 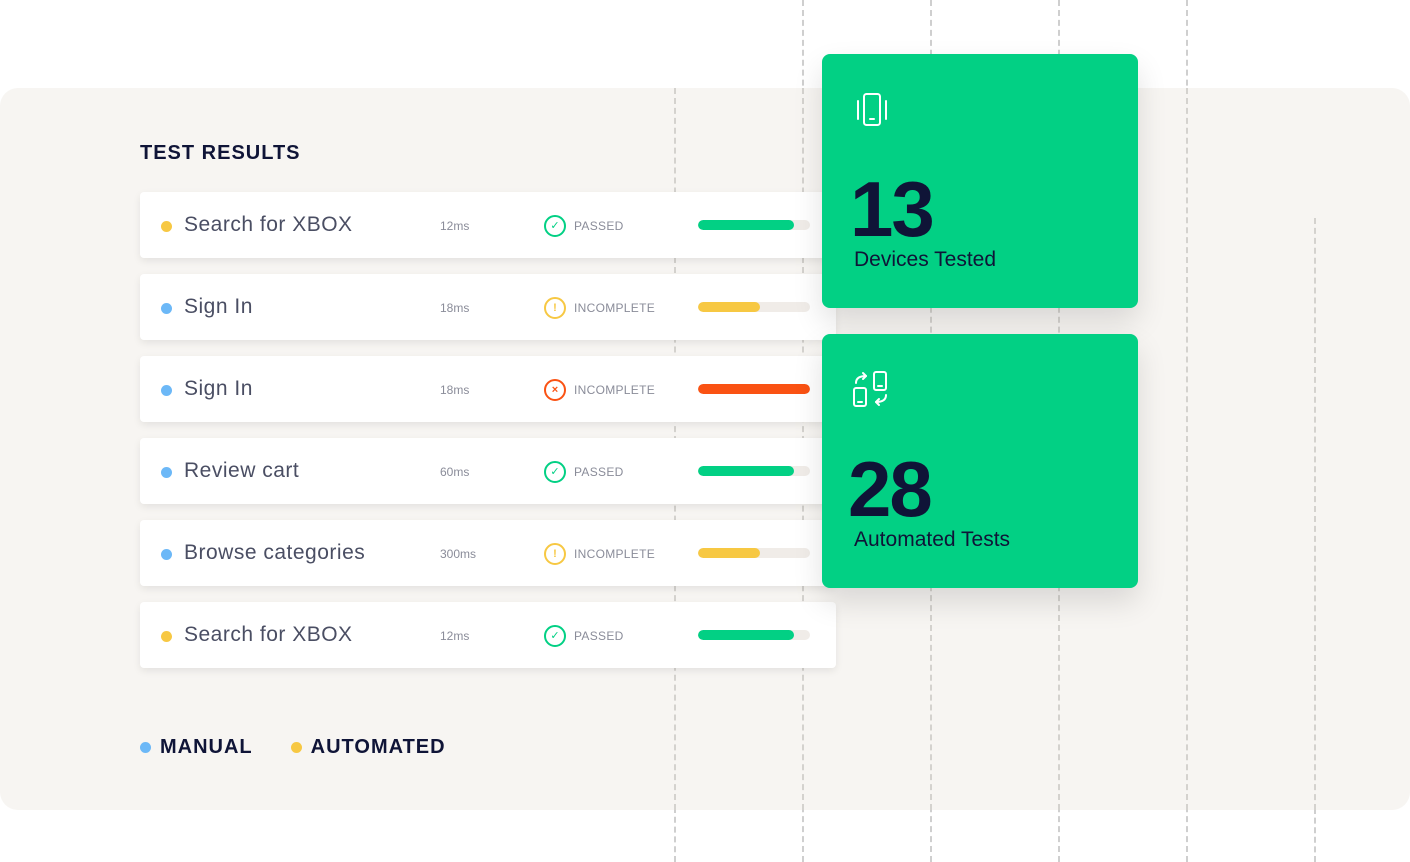 I want to click on automated-tests-card: 28 Automated Tests, so click(x=980, y=461).